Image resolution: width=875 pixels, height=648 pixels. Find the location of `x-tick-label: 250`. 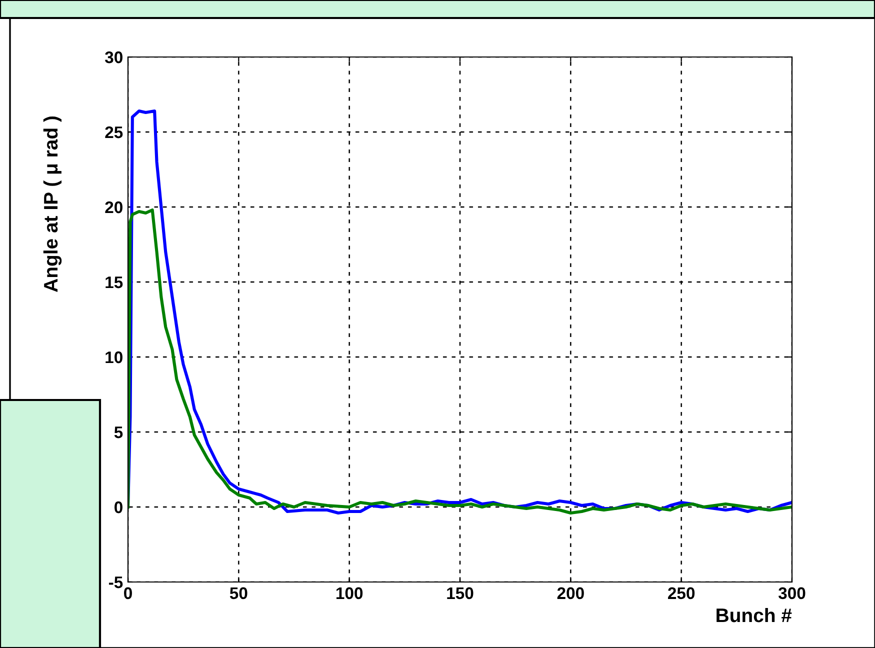

x-tick-label: 250 is located at coordinates (681, 593).